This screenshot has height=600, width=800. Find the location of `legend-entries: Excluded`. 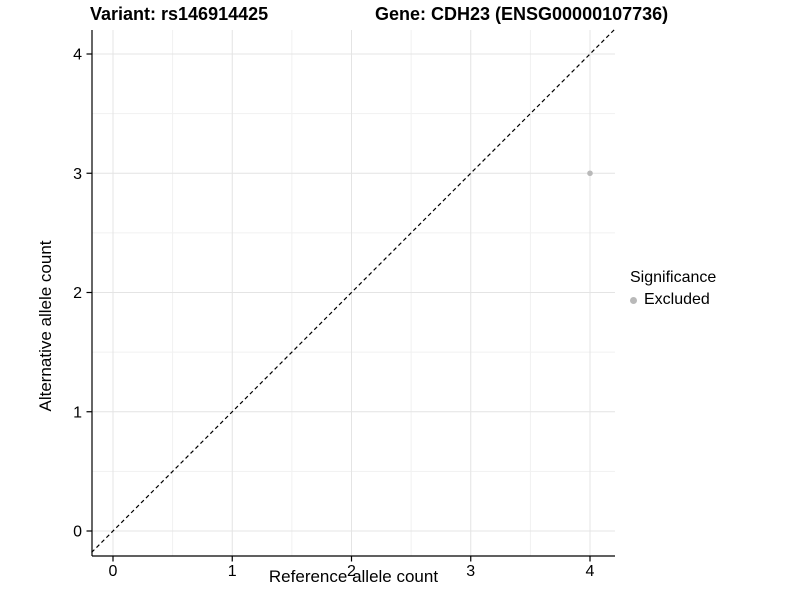

legend-entries: Excluded is located at coordinates (673, 300).